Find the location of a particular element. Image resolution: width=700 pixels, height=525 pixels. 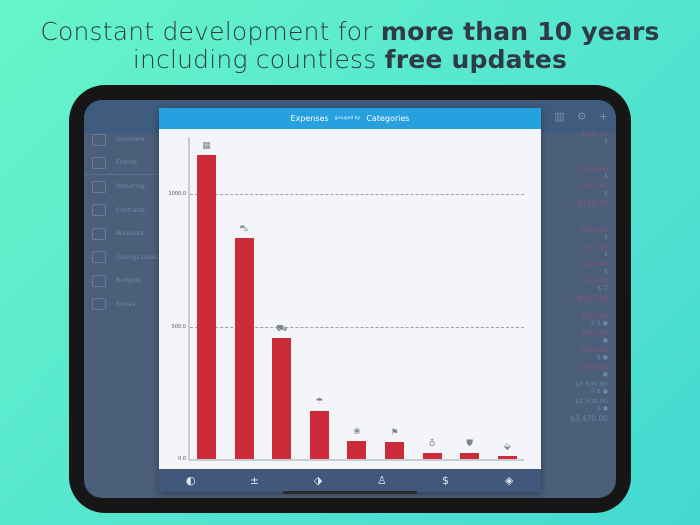

sidebar-item-accounts: Accounts is located at coordinates (121, 234).